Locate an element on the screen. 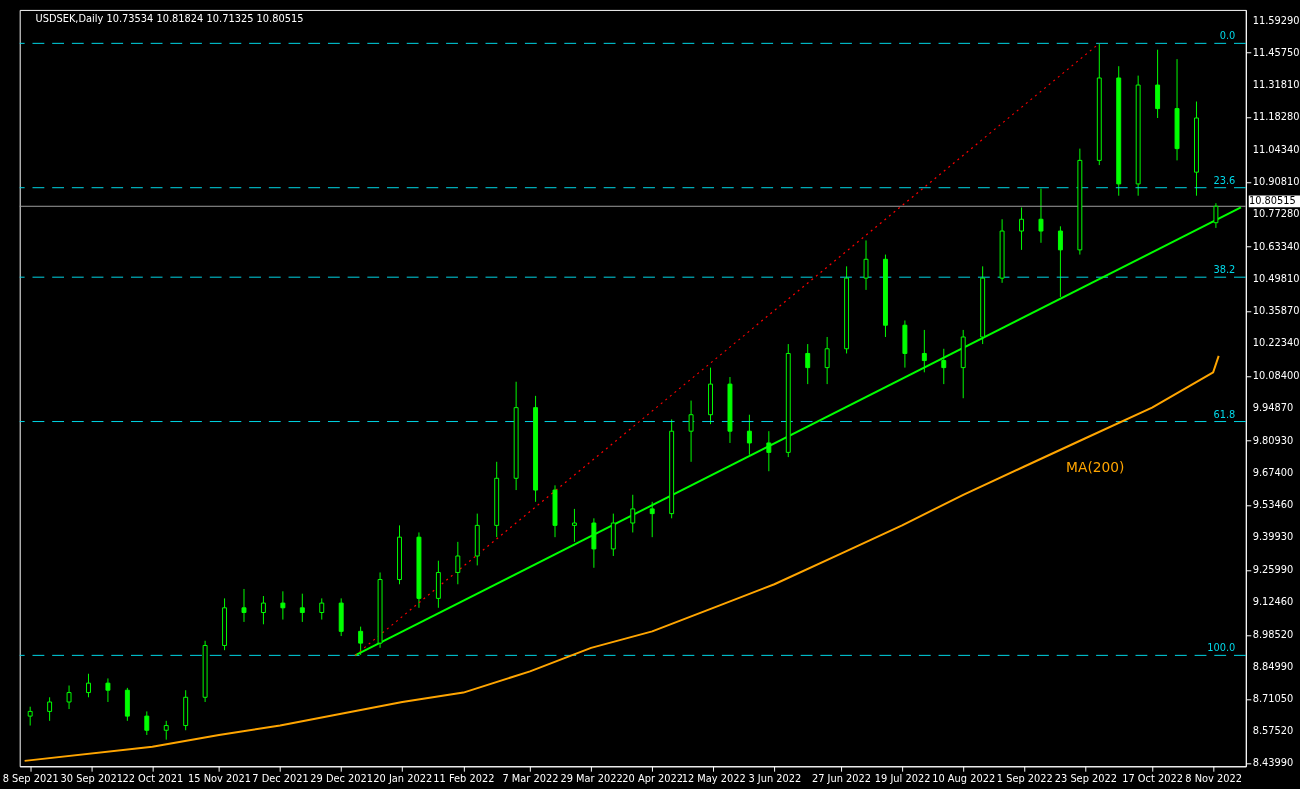  y-tick-label: 8.71050 is located at coordinates (1273, 699).